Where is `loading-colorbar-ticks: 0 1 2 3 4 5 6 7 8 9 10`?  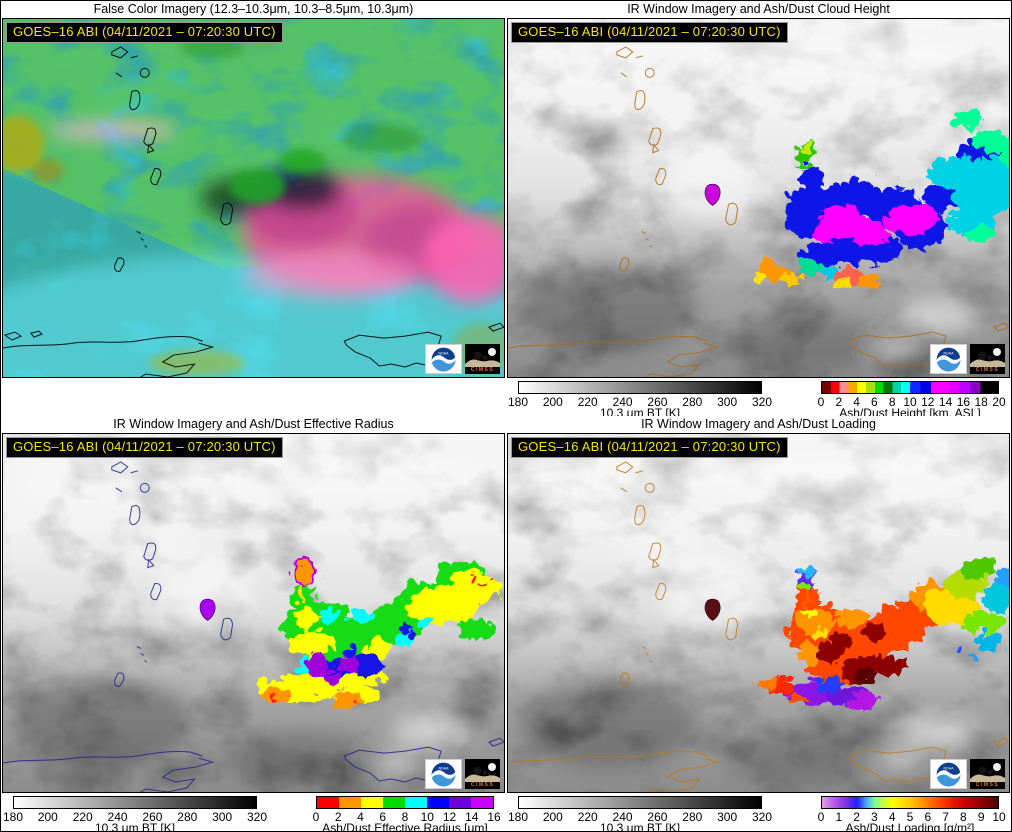
loading-colorbar-ticks: 0 1 2 3 4 5 6 7 8 9 10 is located at coordinates (911, 817).